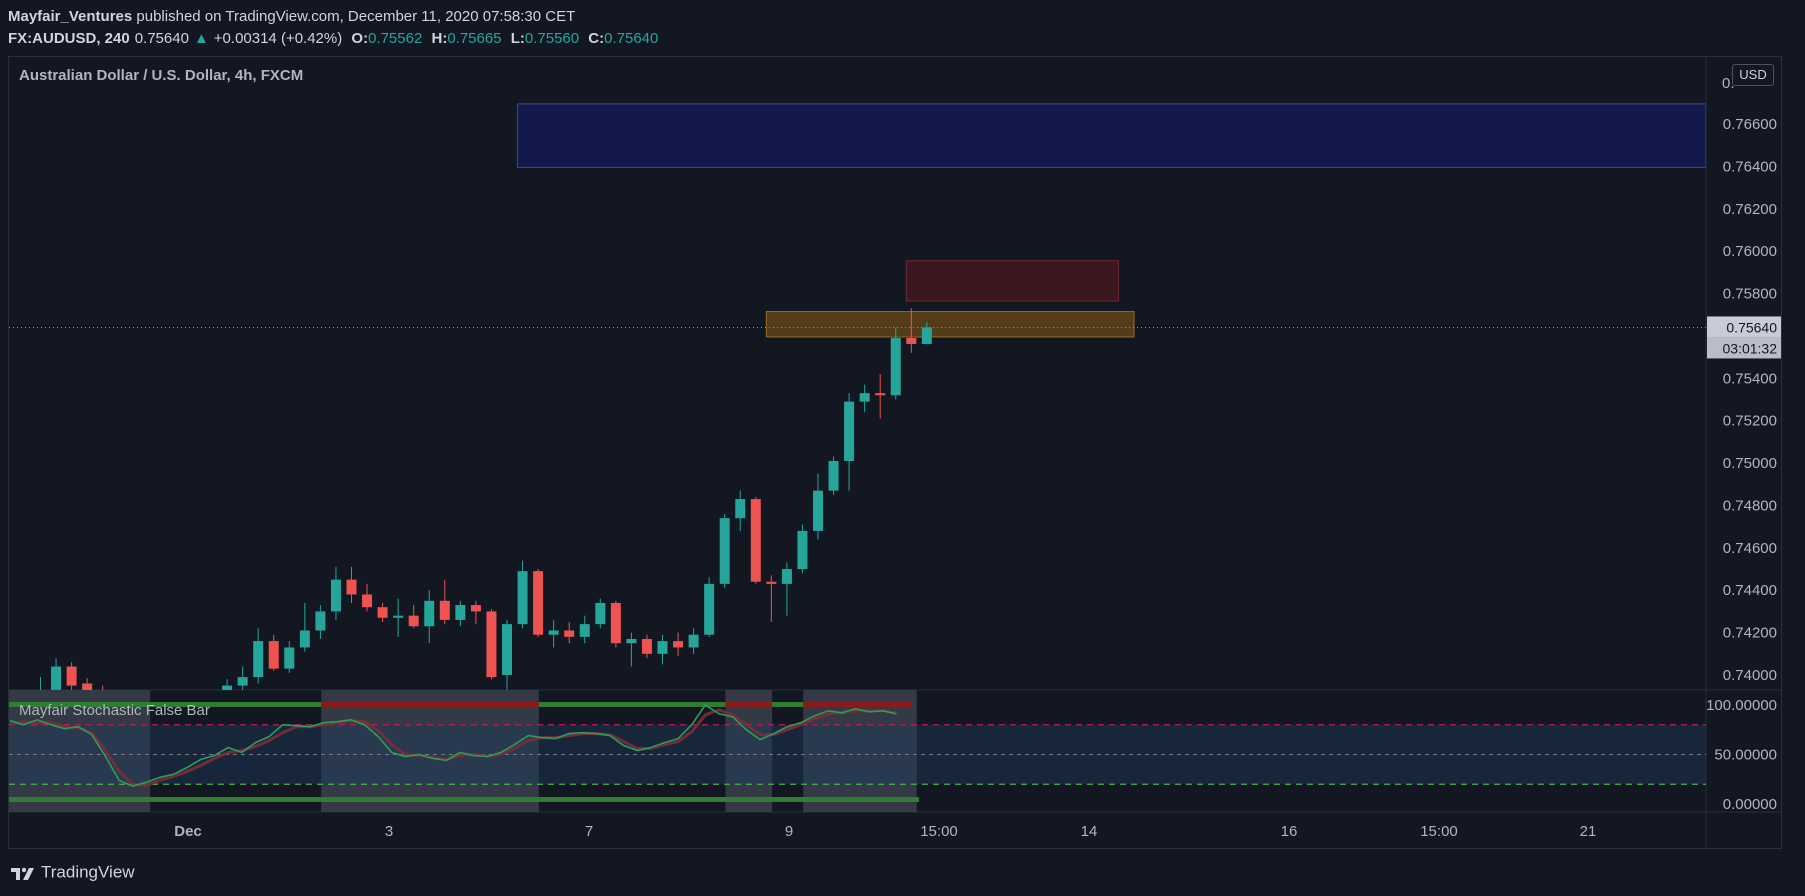 The image size is (1805, 896). What do you see at coordinates (474, 38) in the screenshot?
I see `high-value: 0.75665` at bounding box center [474, 38].